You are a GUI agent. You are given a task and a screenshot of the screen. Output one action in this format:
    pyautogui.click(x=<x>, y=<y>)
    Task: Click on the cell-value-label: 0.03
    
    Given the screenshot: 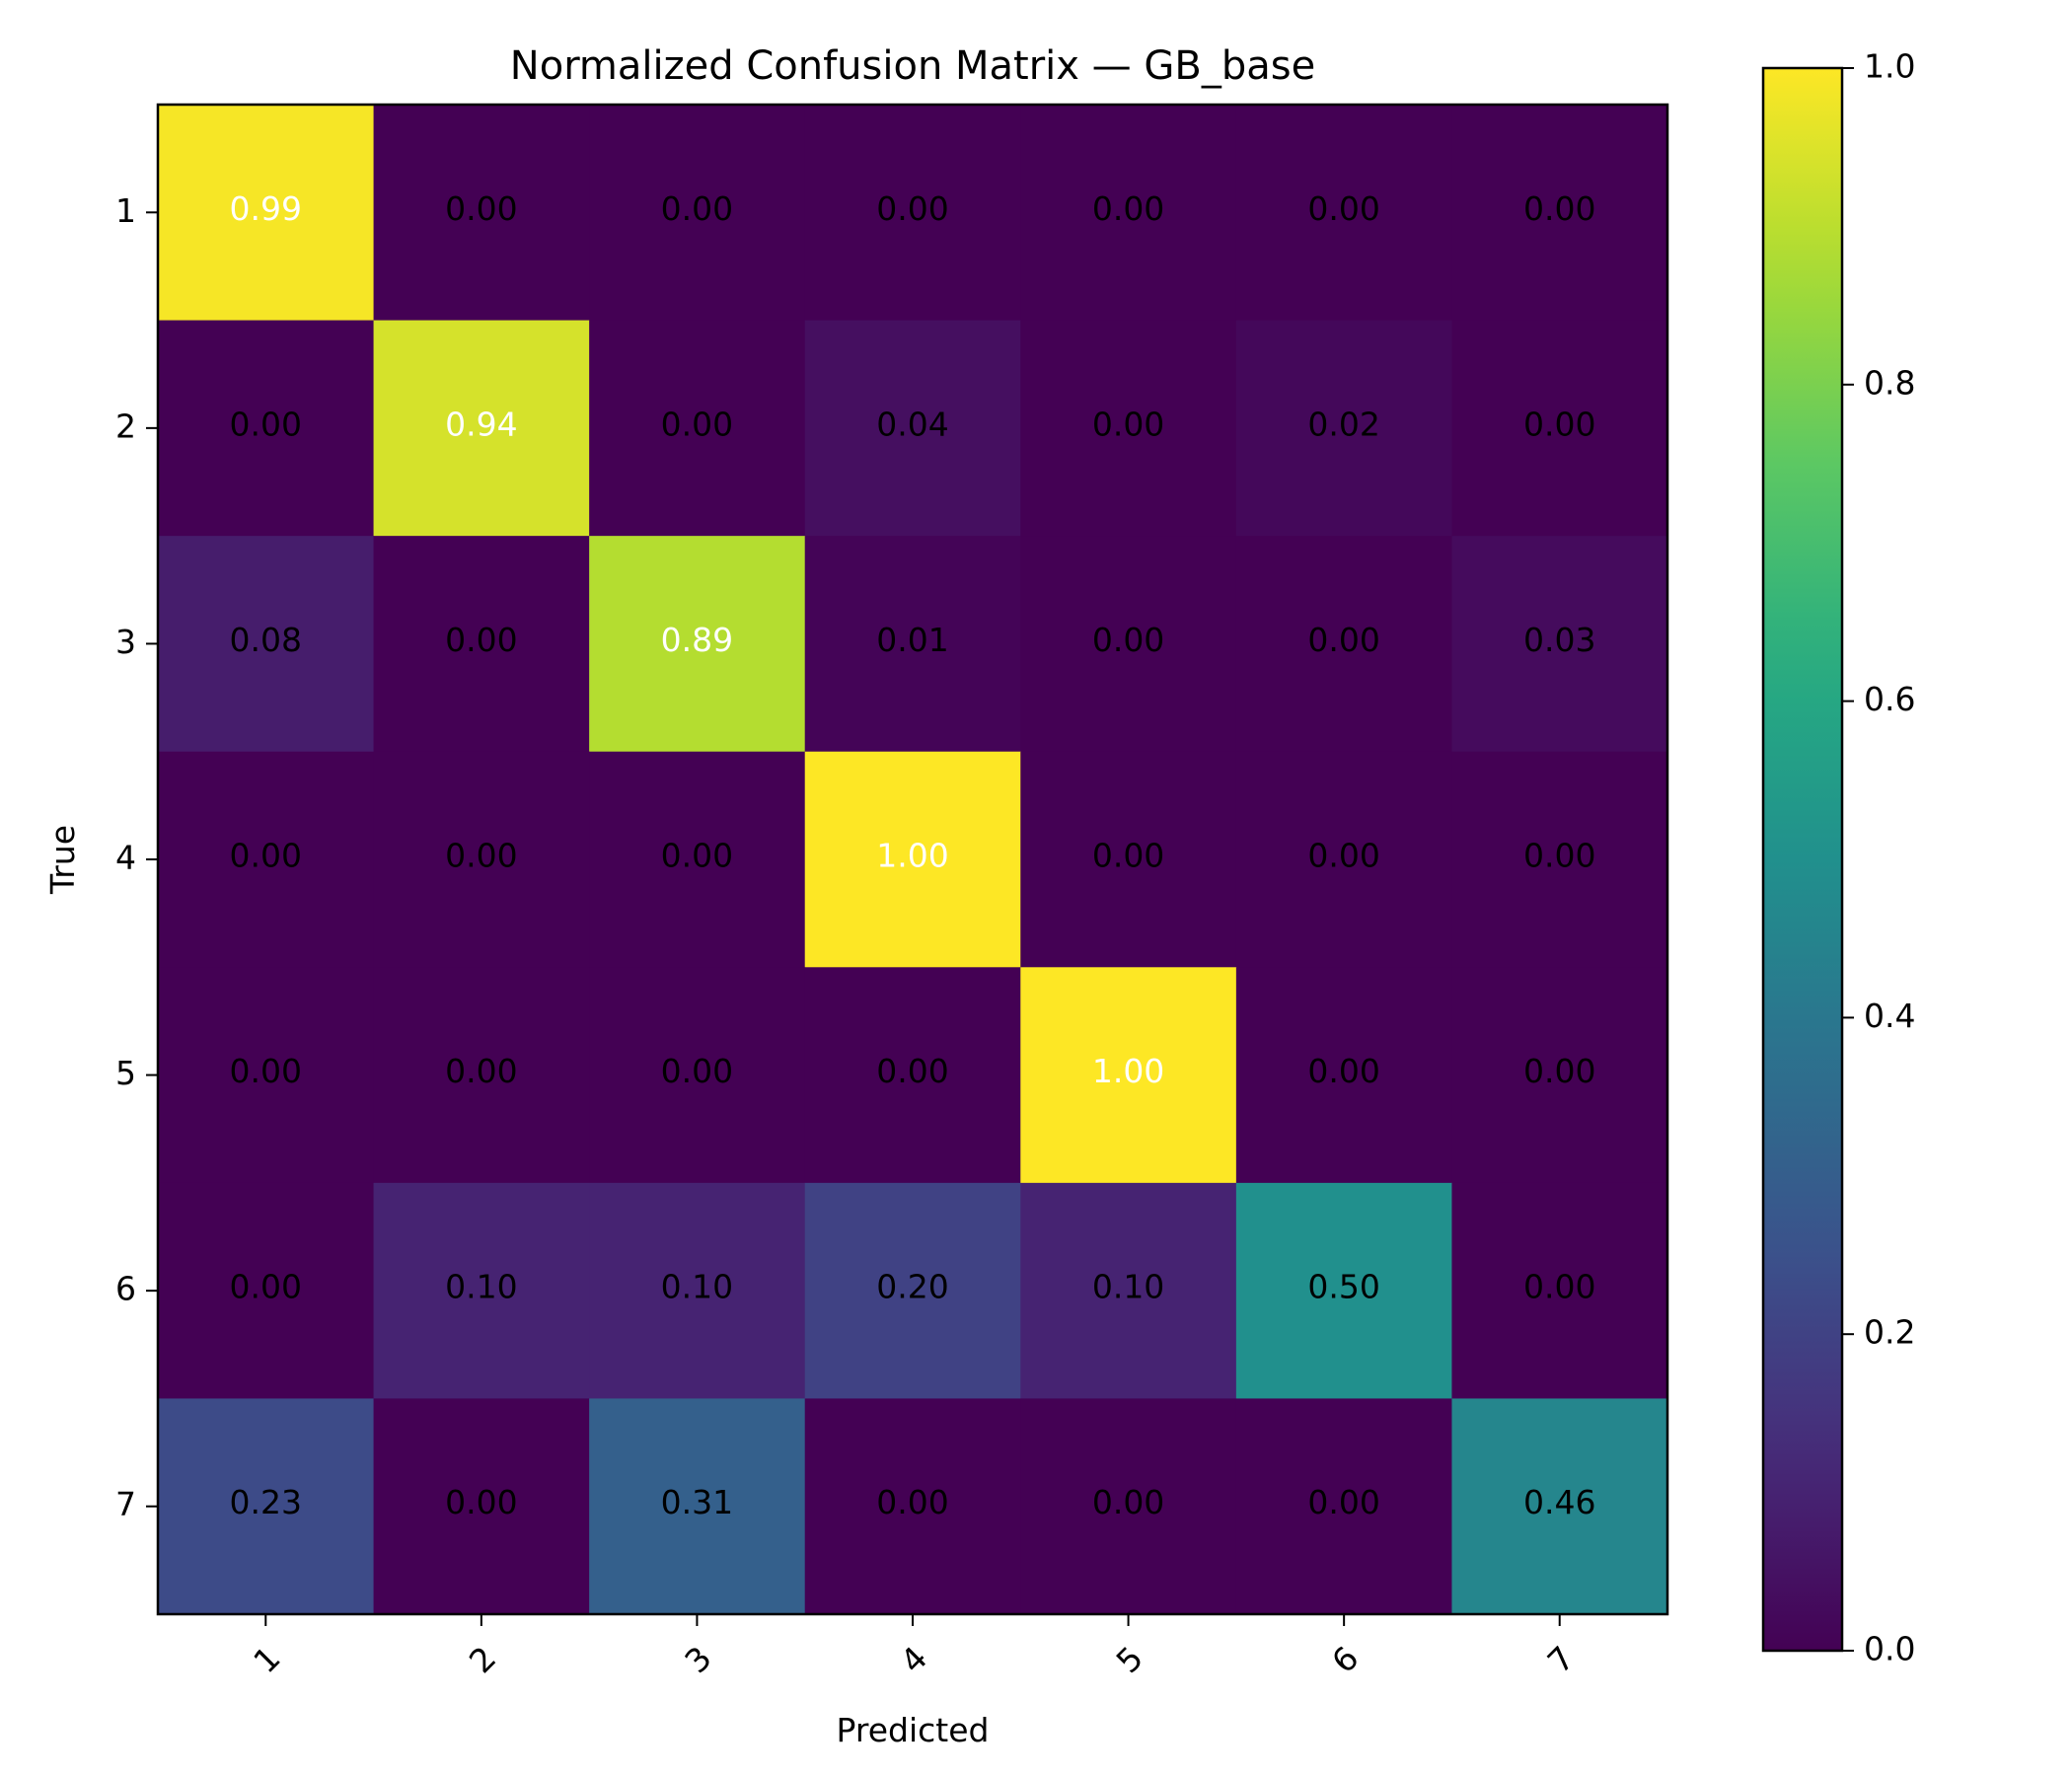 What is the action you would take?
    pyautogui.click(x=1559, y=640)
    